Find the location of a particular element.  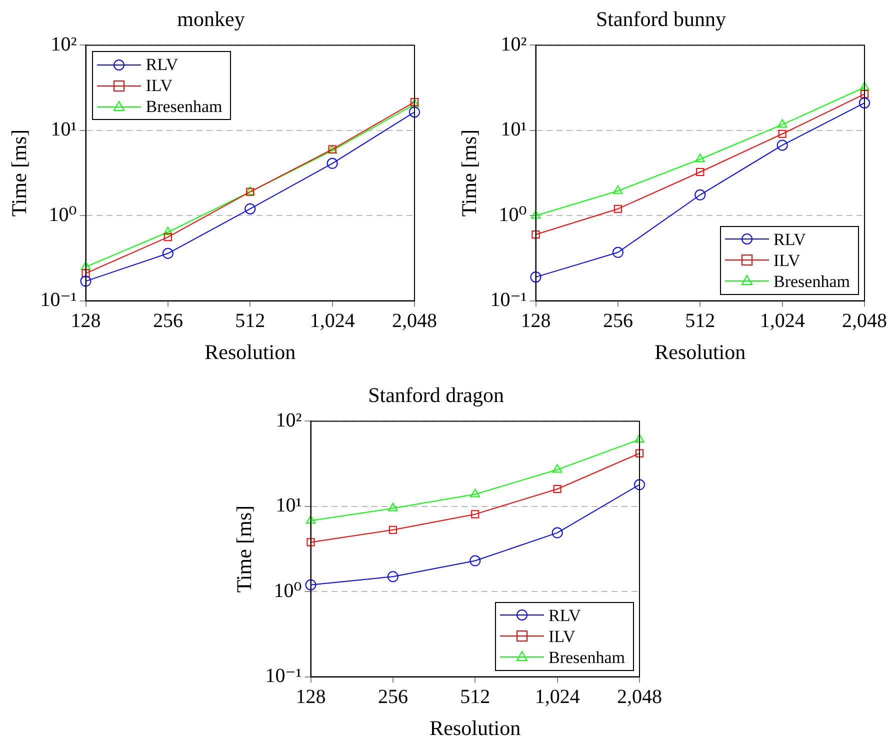

chart-title: monkey is located at coordinates (211, 19).